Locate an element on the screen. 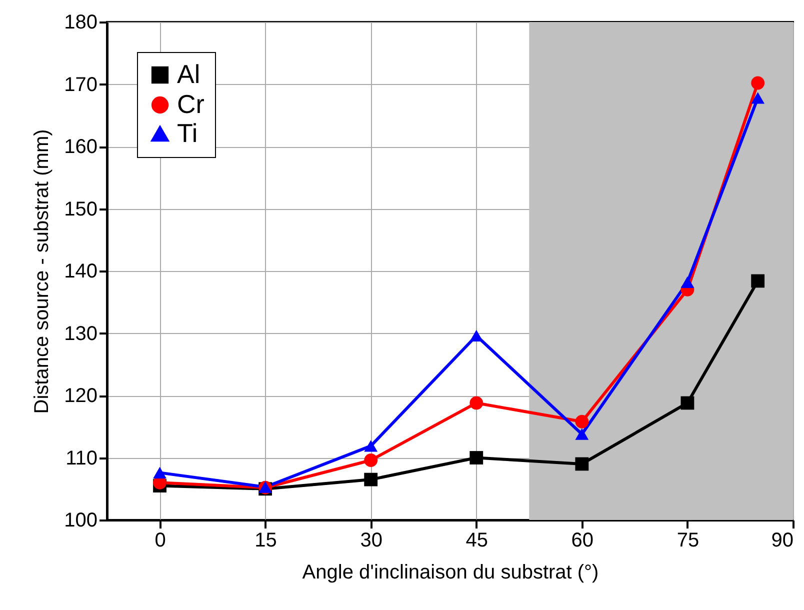 The image size is (804, 610). legend-label: Cr is located at coordinates (191, 104).